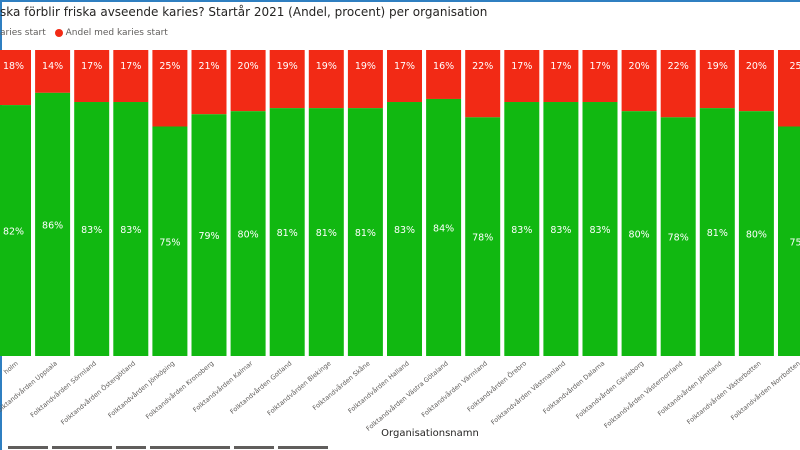 The image size is (800, 450). What do you see at coordinates (400, 1) in the screenshot?
I see `frame-top-border` at bounding box center [400, 1].